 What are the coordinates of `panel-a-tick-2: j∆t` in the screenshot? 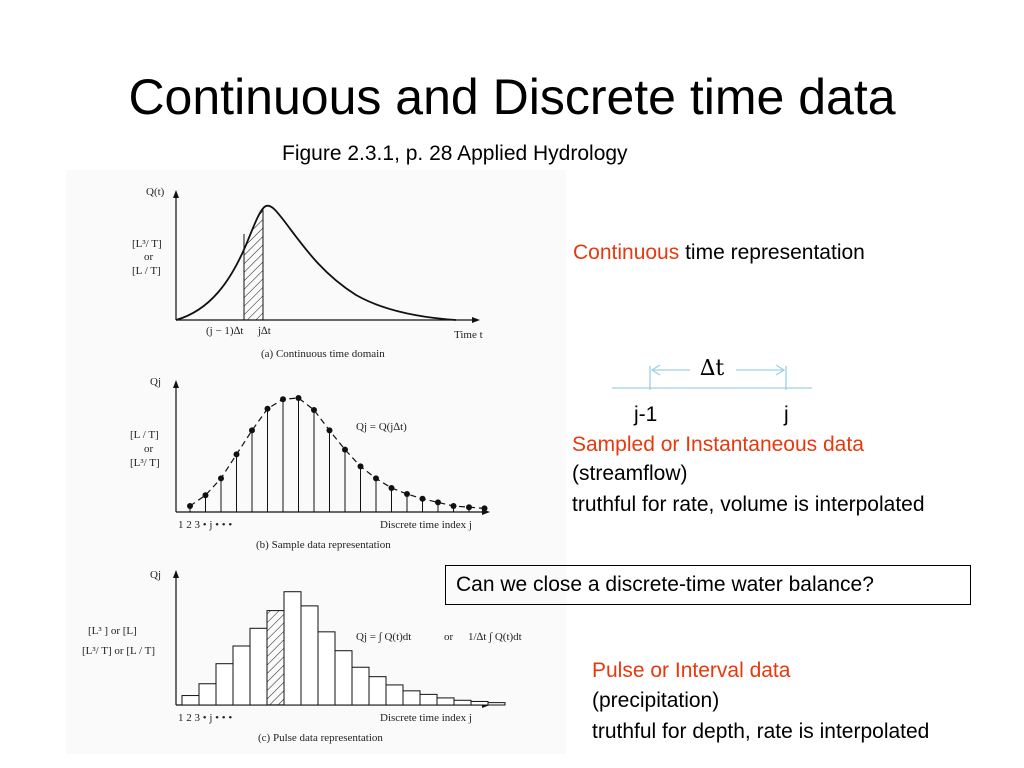 It's located at (264, 331).